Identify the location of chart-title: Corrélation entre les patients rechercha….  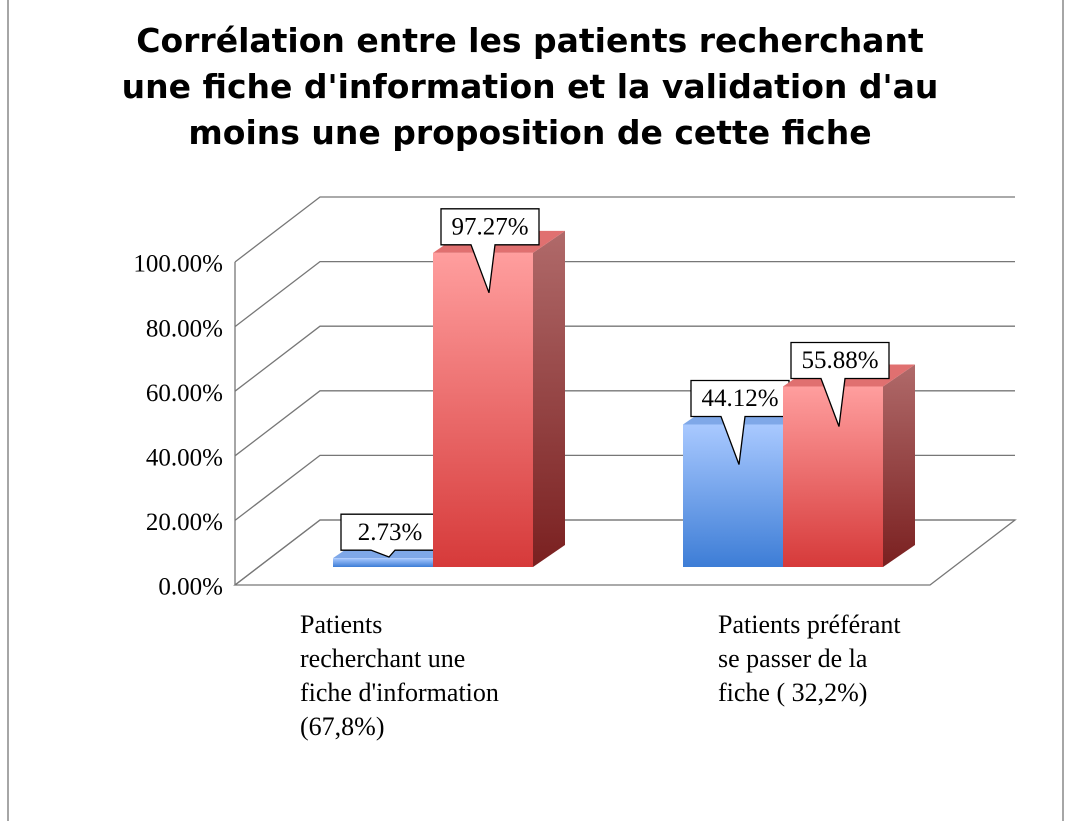
(530, 86).